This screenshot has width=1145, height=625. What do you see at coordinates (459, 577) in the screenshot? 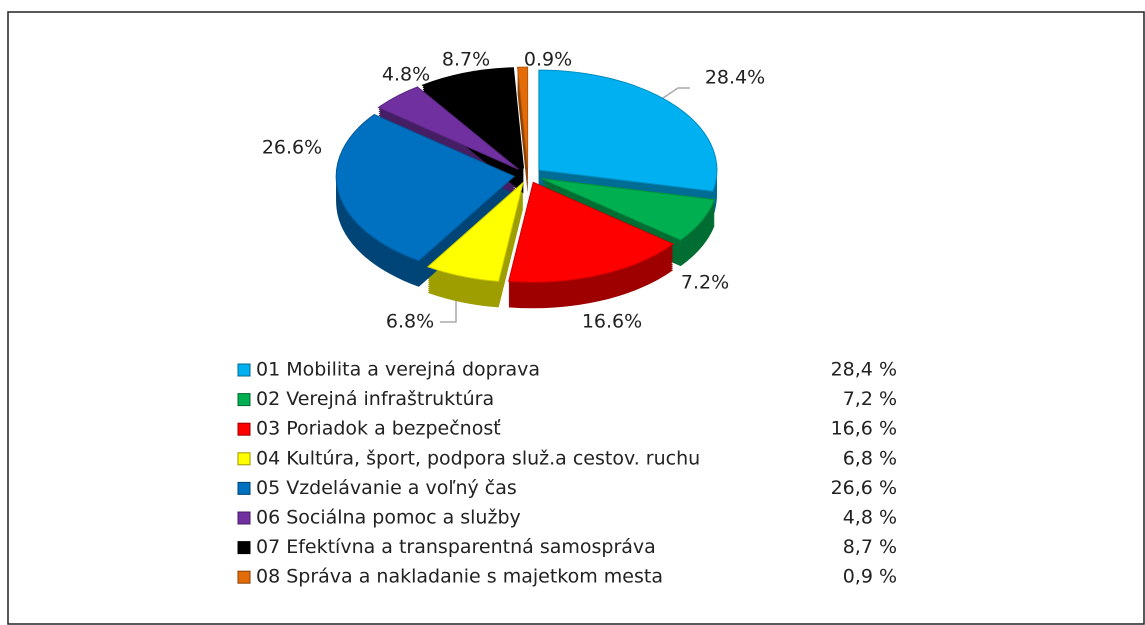
I see `legend-label: 08 Správa a nakladanie s majetkom mesta` at bounding box center [459, 577].